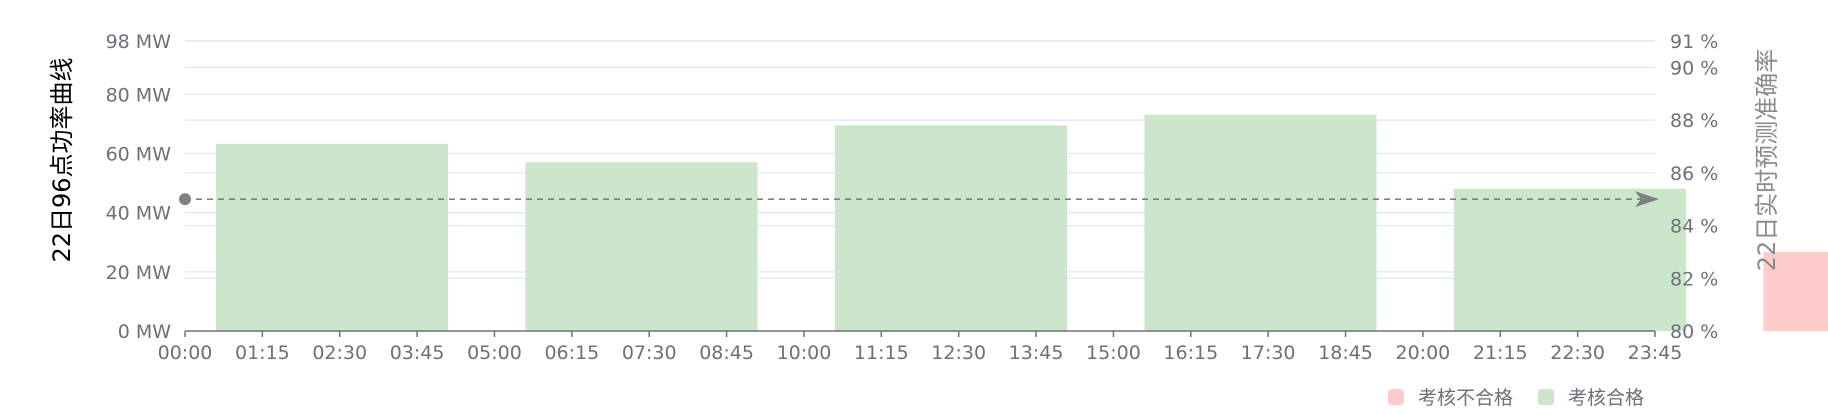  Describe the element at coordinates (1036, 353) in the screenshot. I see `x-tick-label: 13:45` at that location.